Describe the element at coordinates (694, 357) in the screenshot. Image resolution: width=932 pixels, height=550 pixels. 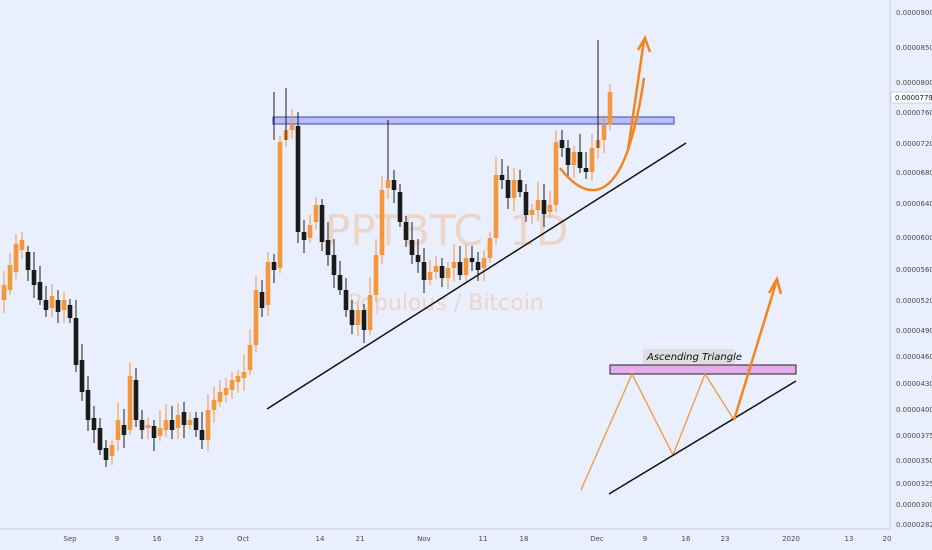
I see `inset-label: Ascending Triangle` at that location.